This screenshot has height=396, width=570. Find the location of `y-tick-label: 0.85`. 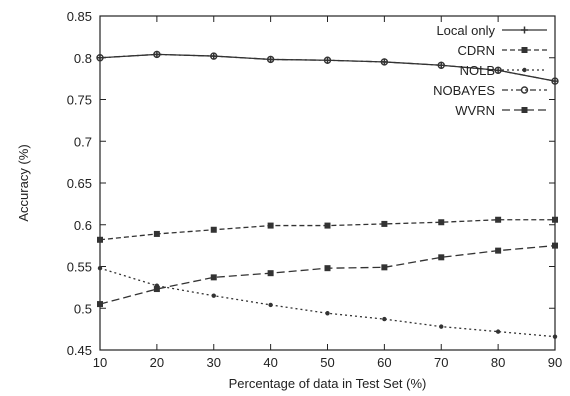

y-tick-label: 0.85 is located at coordinates (79, 16).